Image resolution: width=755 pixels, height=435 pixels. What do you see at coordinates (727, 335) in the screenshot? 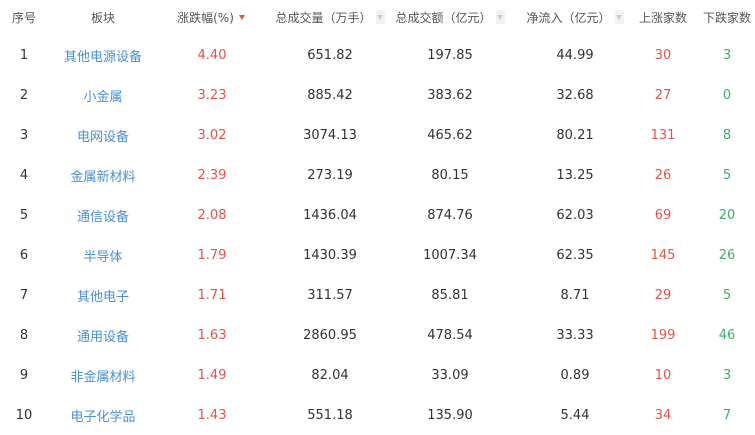
I see `down-count: 46` at bounding box center [727, 335].